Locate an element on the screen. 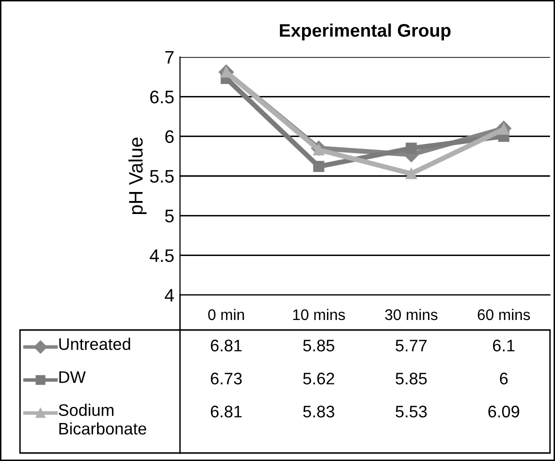 This screenshot has width=555, height=461. legend-label: Sodium Bicarbonate is located at coordinates (102, 419).